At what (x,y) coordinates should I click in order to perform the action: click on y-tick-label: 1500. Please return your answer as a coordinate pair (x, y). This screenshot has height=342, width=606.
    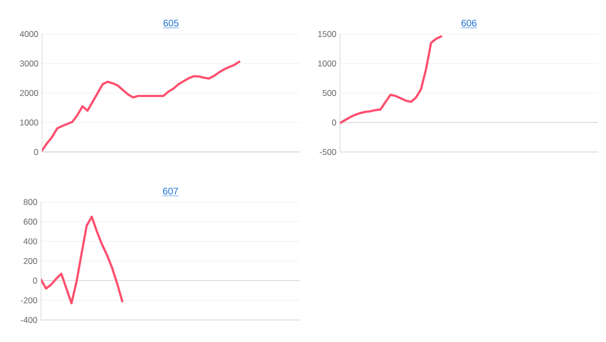
    Looking at the image, I should click on (327, 33).